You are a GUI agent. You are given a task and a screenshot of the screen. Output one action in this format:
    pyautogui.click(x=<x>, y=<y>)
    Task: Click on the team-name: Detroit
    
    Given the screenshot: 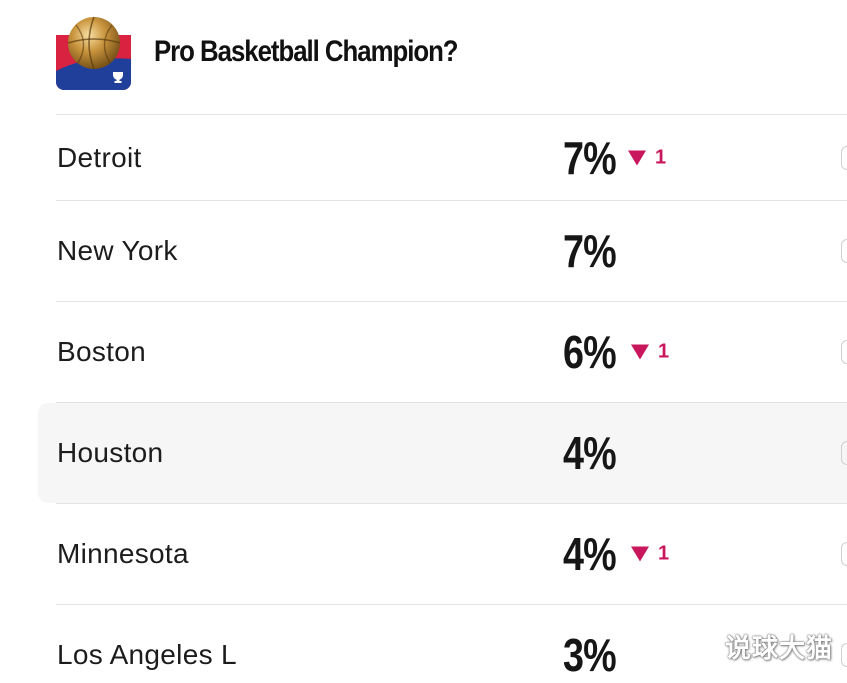 What is the action you would take?
    pyautogui.click(x=99, y=157)
    